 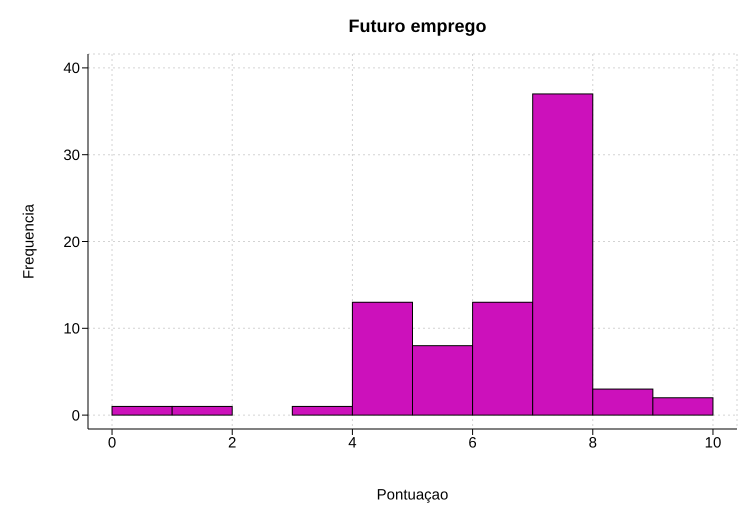 What do you see at coordinates (71, 329) in the screenshot?
I see `y-tick-label: 10` at bounding box center [71, 329].